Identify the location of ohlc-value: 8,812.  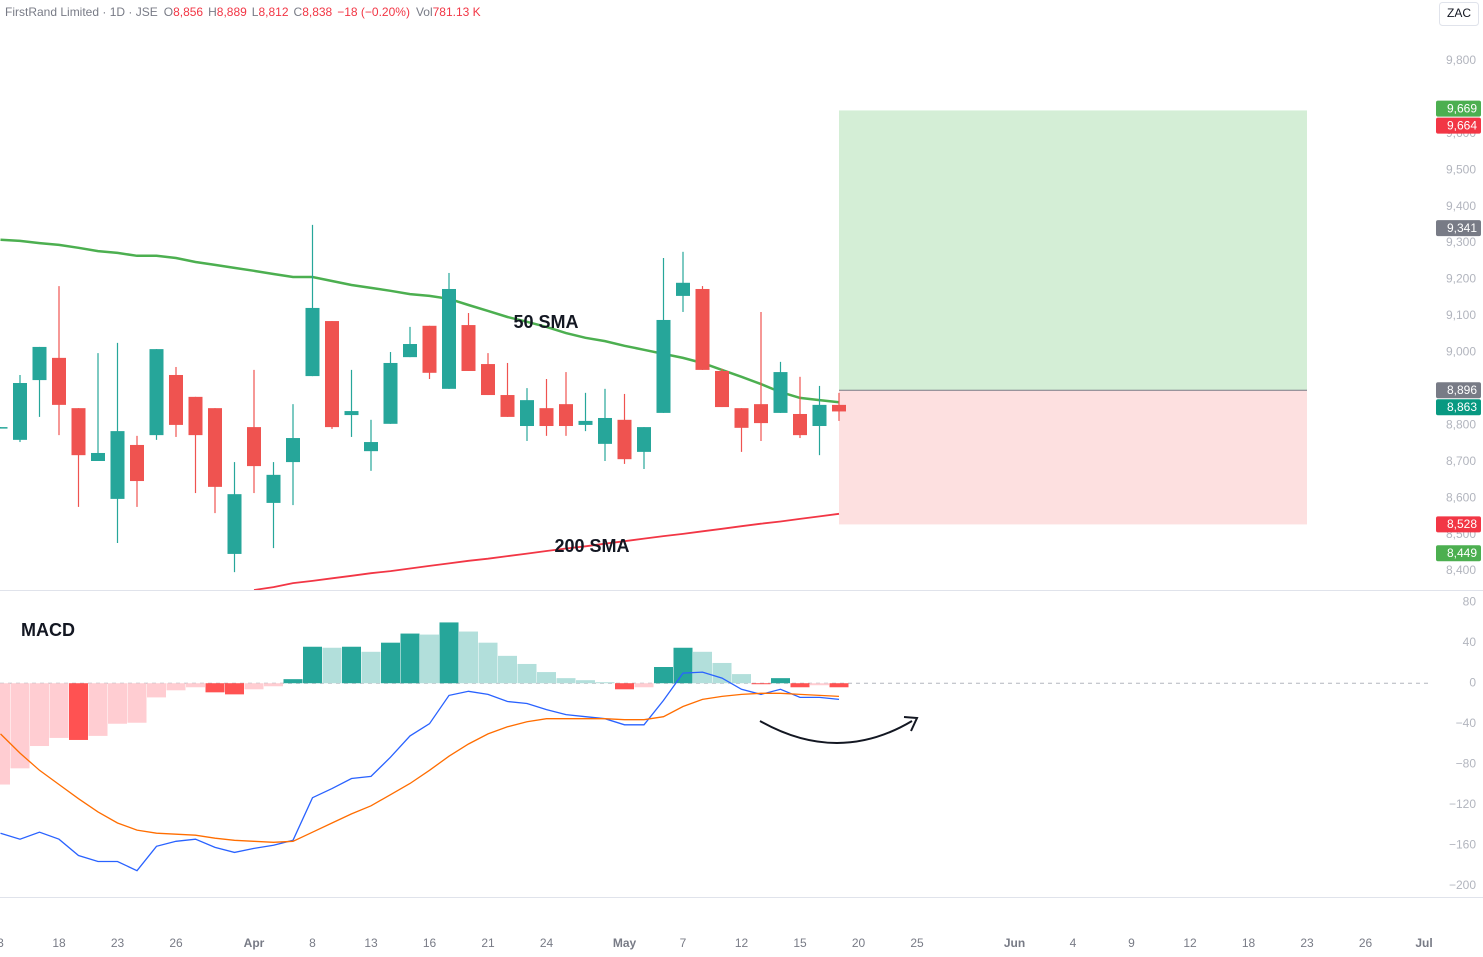
(273, 12).